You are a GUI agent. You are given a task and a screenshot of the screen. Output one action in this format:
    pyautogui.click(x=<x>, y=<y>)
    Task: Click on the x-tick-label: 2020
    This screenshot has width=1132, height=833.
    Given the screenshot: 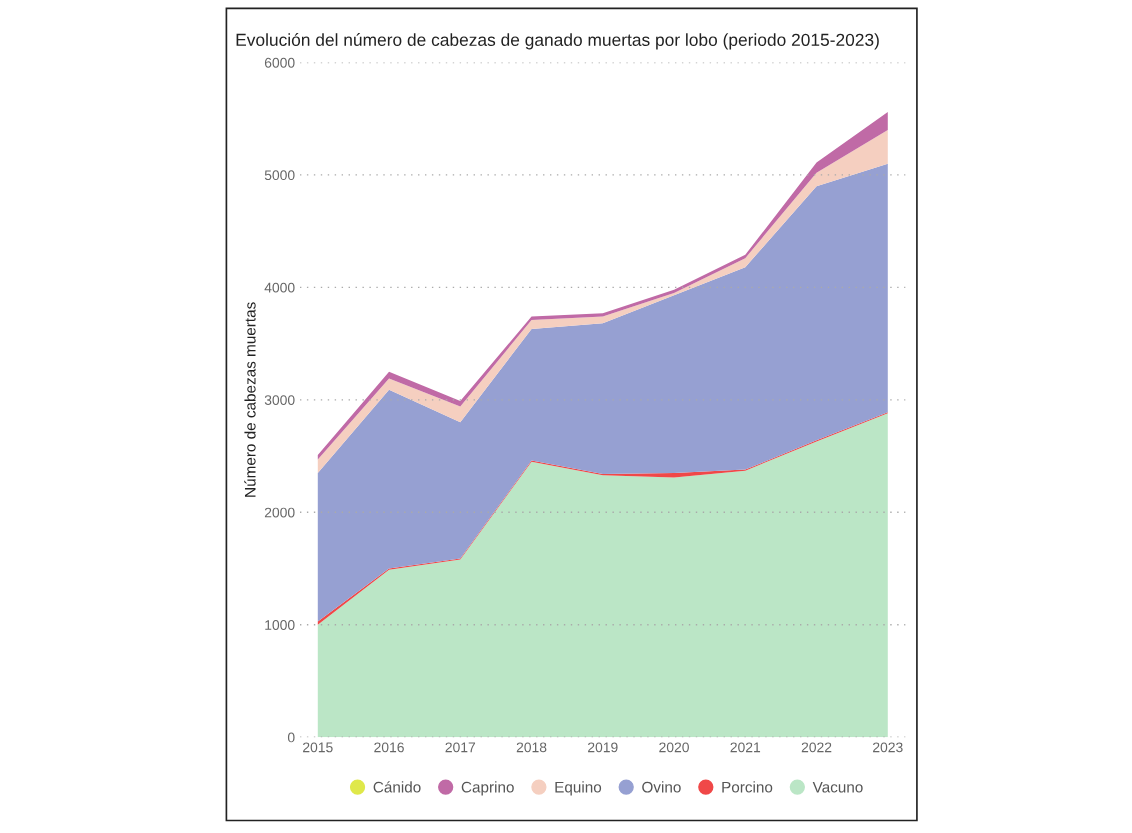 What is the action you would take?
    pyautogui.click(x=674, y=747)
    